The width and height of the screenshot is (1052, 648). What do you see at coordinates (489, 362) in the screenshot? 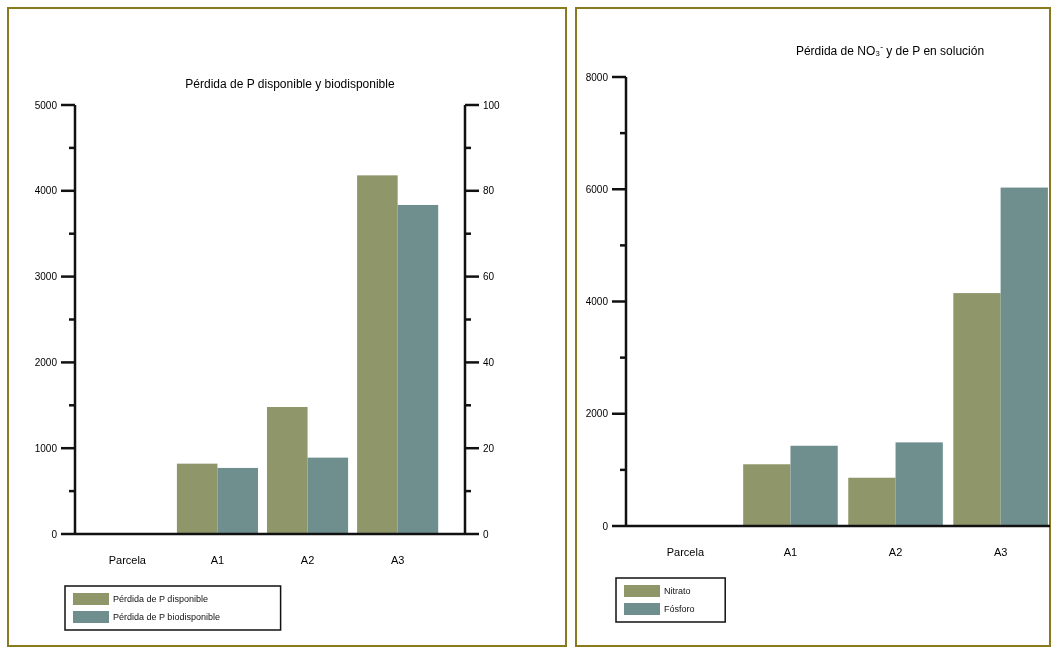
I see `y2-tick-label: 40` at bounding box center [489, 362].